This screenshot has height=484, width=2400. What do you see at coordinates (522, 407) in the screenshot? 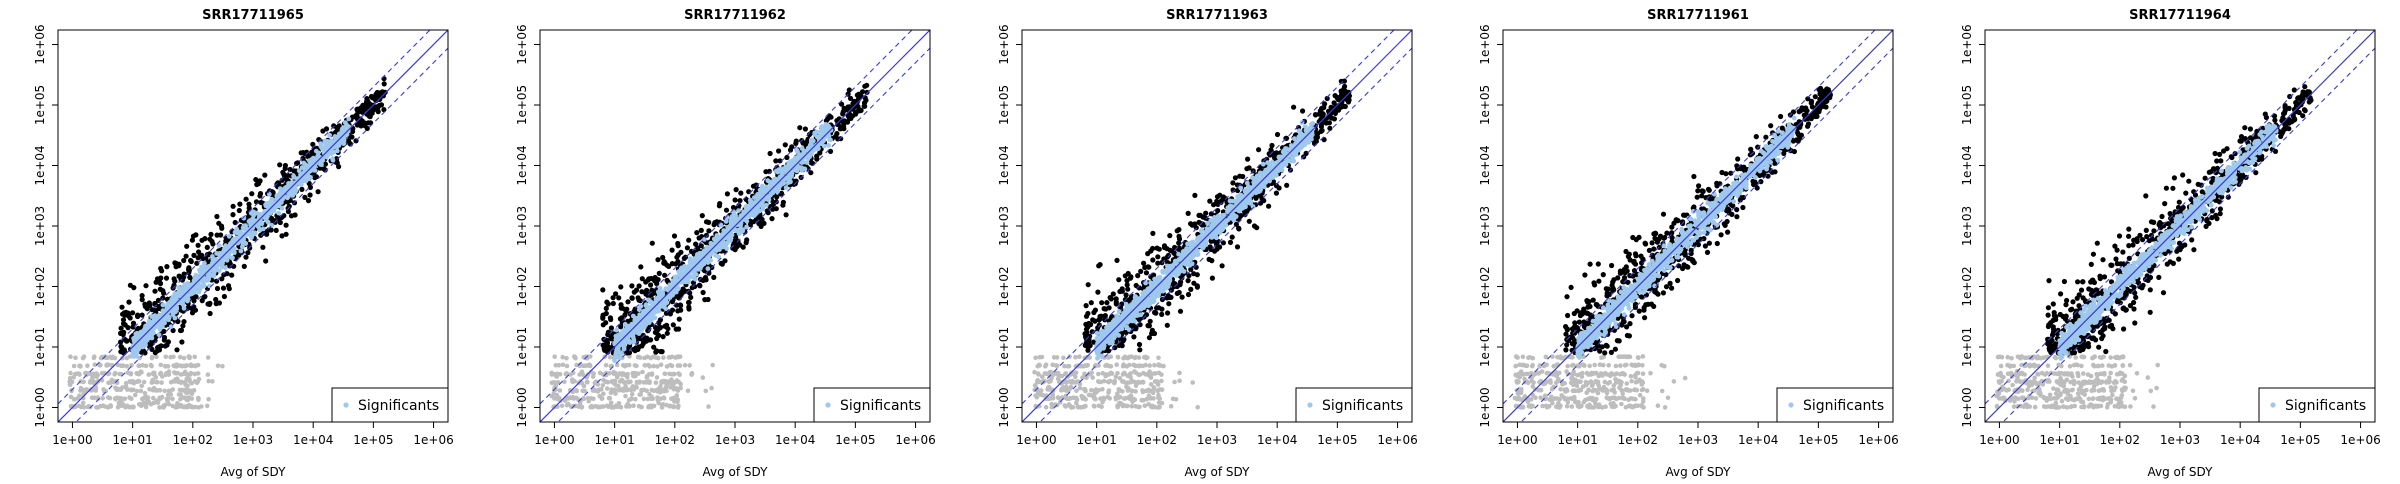
I see `y-tick-label: 1e+00` at bounding box center [522, 407].